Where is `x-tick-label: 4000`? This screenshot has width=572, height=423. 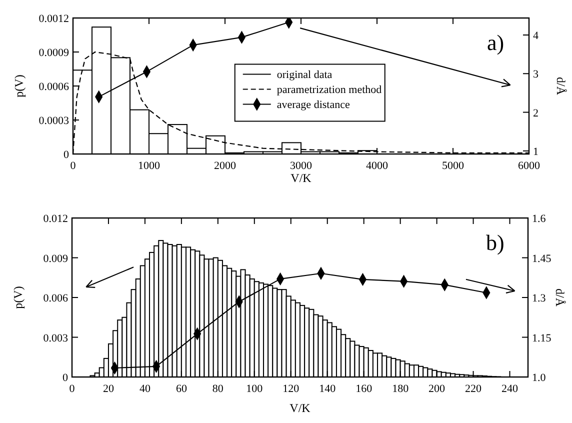
x-tick-label: 4000 is located at coordinates (377, 166).